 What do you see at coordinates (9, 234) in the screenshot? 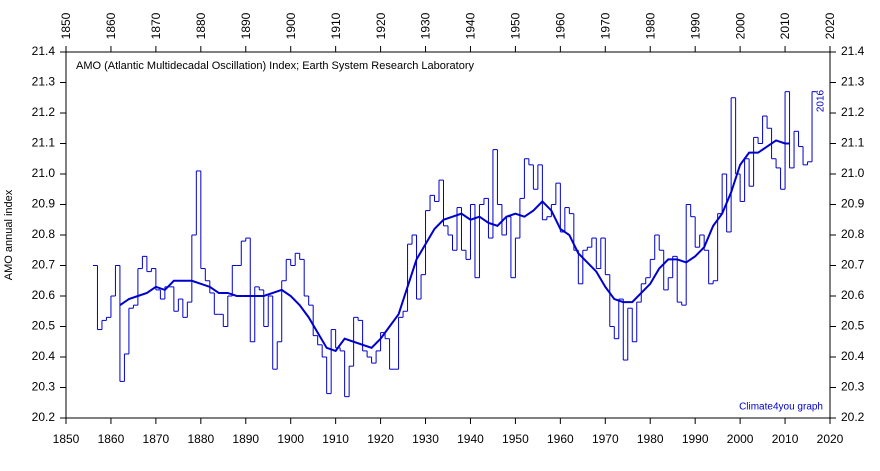
I see `y-axis-label: AMO annual index` at bounding box center [9, 234].